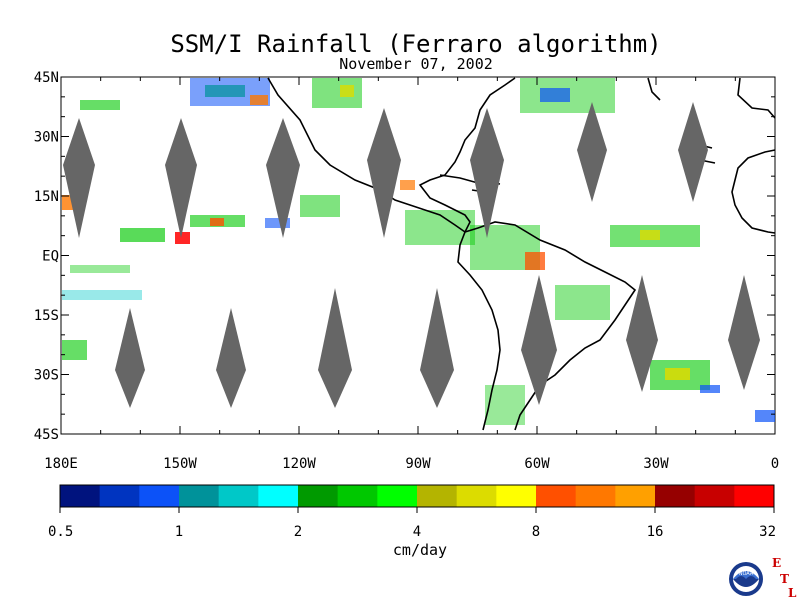  I want to click on colorbar-tick-label: 16, so click(655, 532).